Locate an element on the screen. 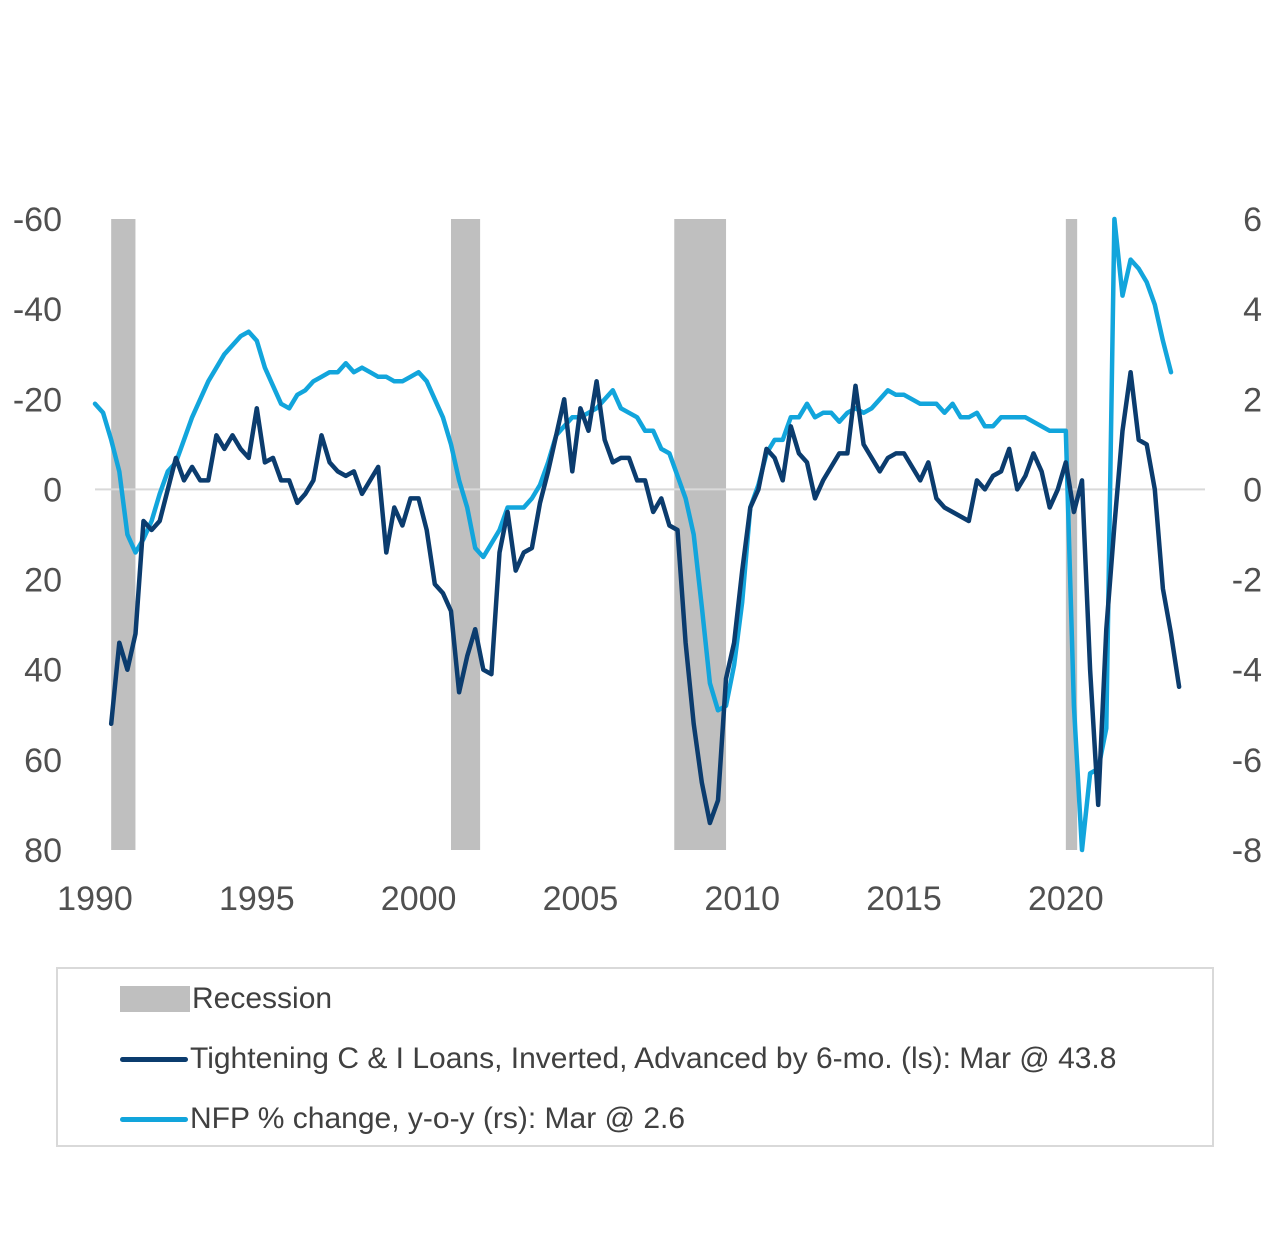  recession-swatch is located at coordinates (155, 999).